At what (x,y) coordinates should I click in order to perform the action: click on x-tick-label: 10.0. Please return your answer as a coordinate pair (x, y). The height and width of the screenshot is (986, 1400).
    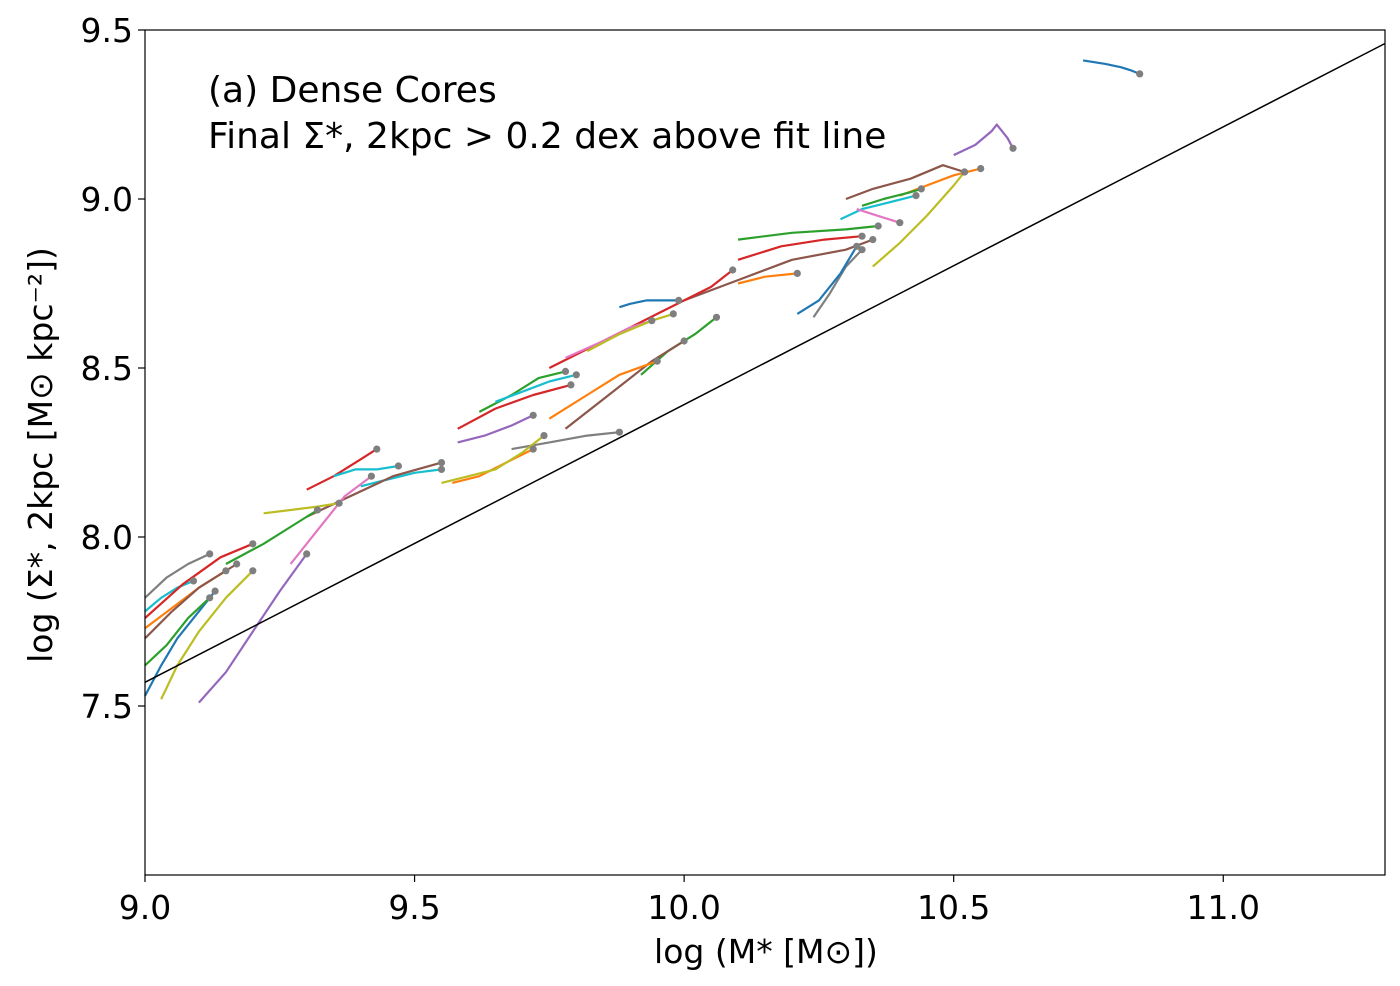
    Looking at the image, I should click on (683, 907).